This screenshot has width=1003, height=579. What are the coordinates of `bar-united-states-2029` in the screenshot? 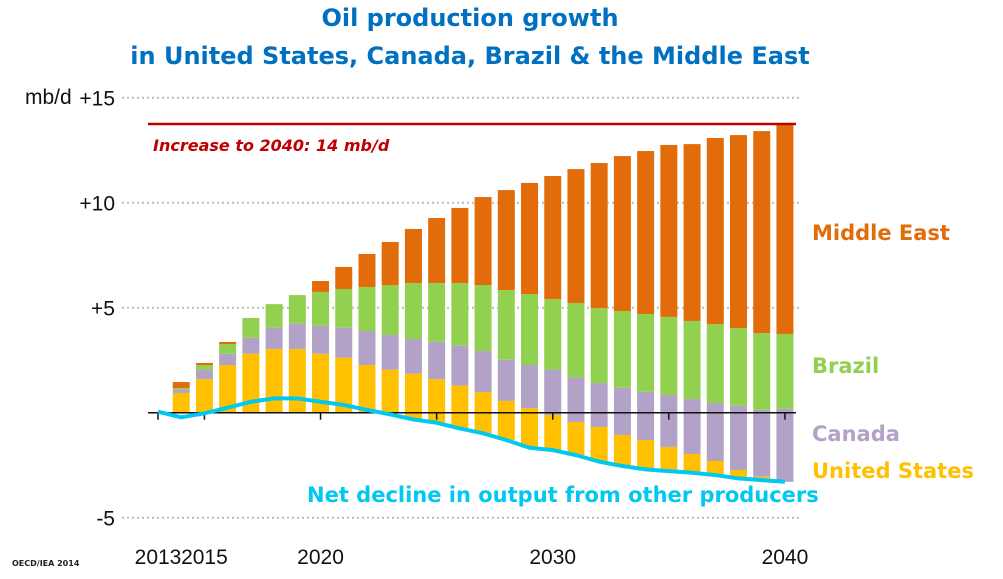 It's located at (530, 428).